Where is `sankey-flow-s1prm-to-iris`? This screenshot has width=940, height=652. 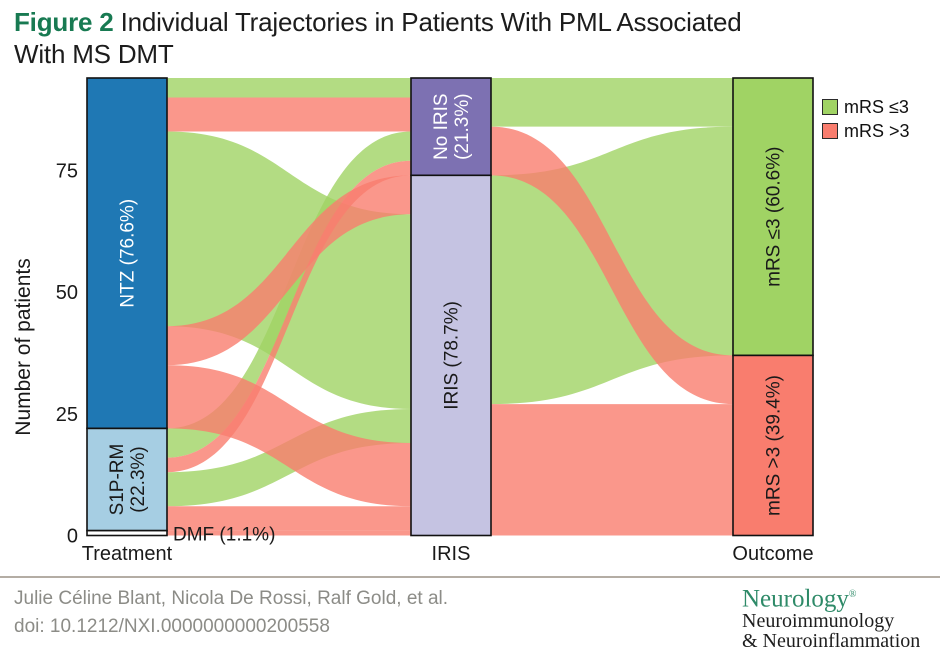 sankey-flow-s1prm-to-iris is located at coordinates (289, 518).